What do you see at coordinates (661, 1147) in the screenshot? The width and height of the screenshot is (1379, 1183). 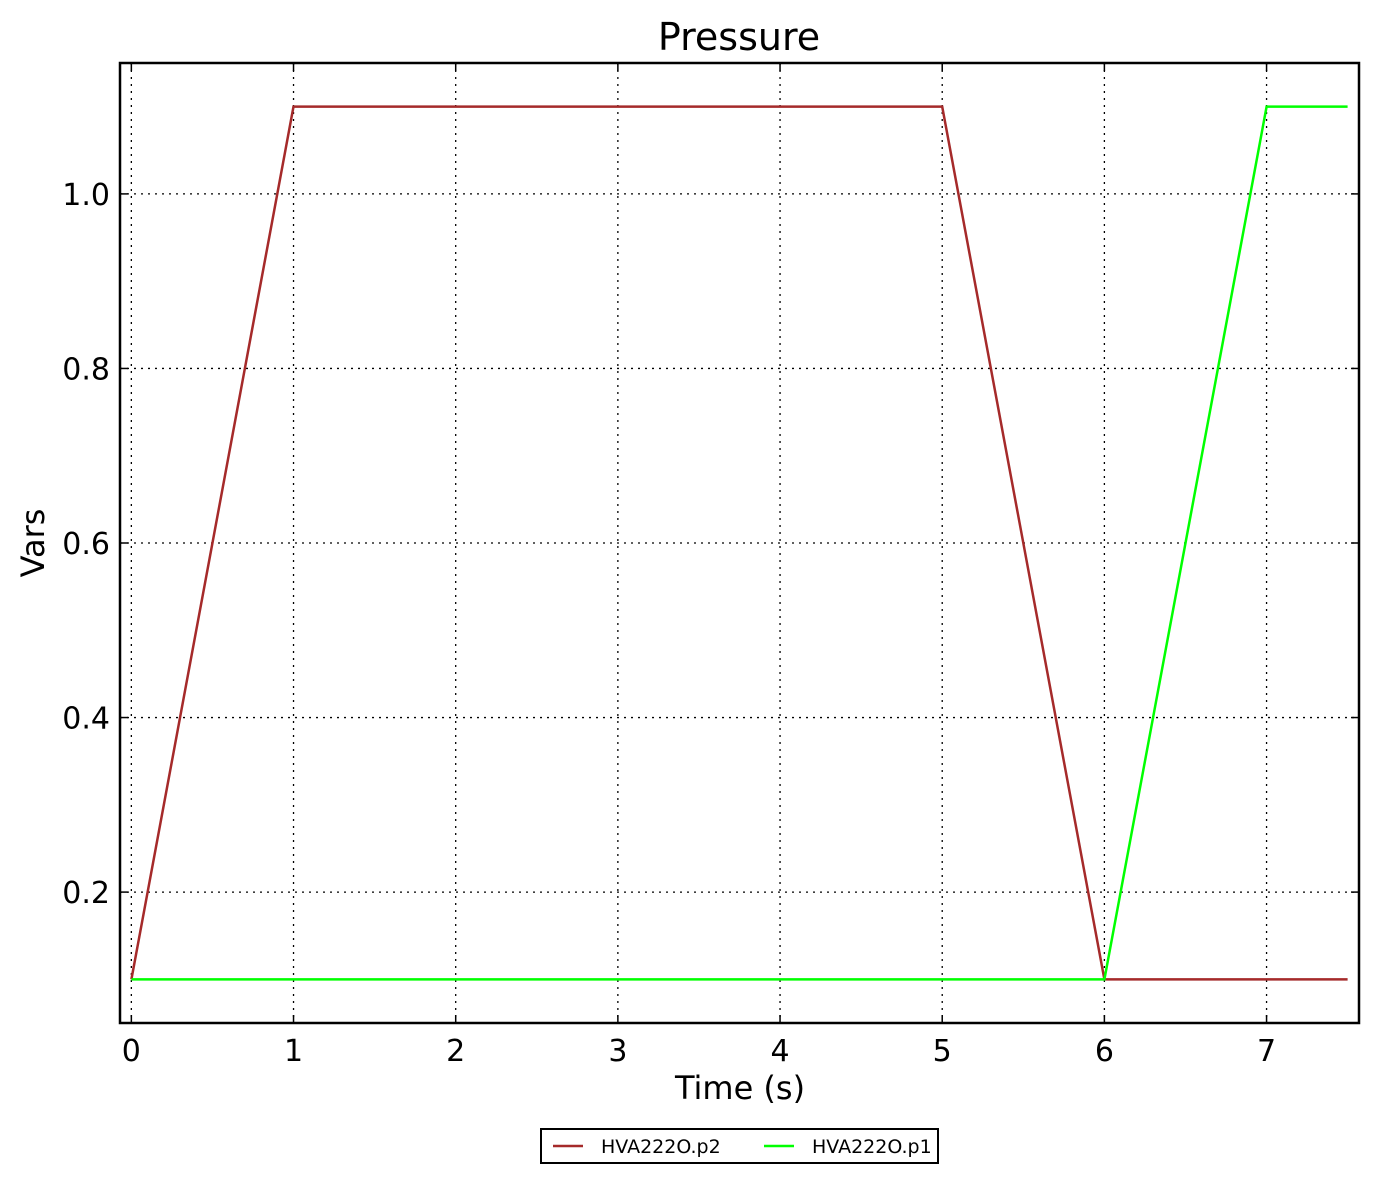 I see `legend-label: HVA222O.p2` at bounding box center [661, 1147].